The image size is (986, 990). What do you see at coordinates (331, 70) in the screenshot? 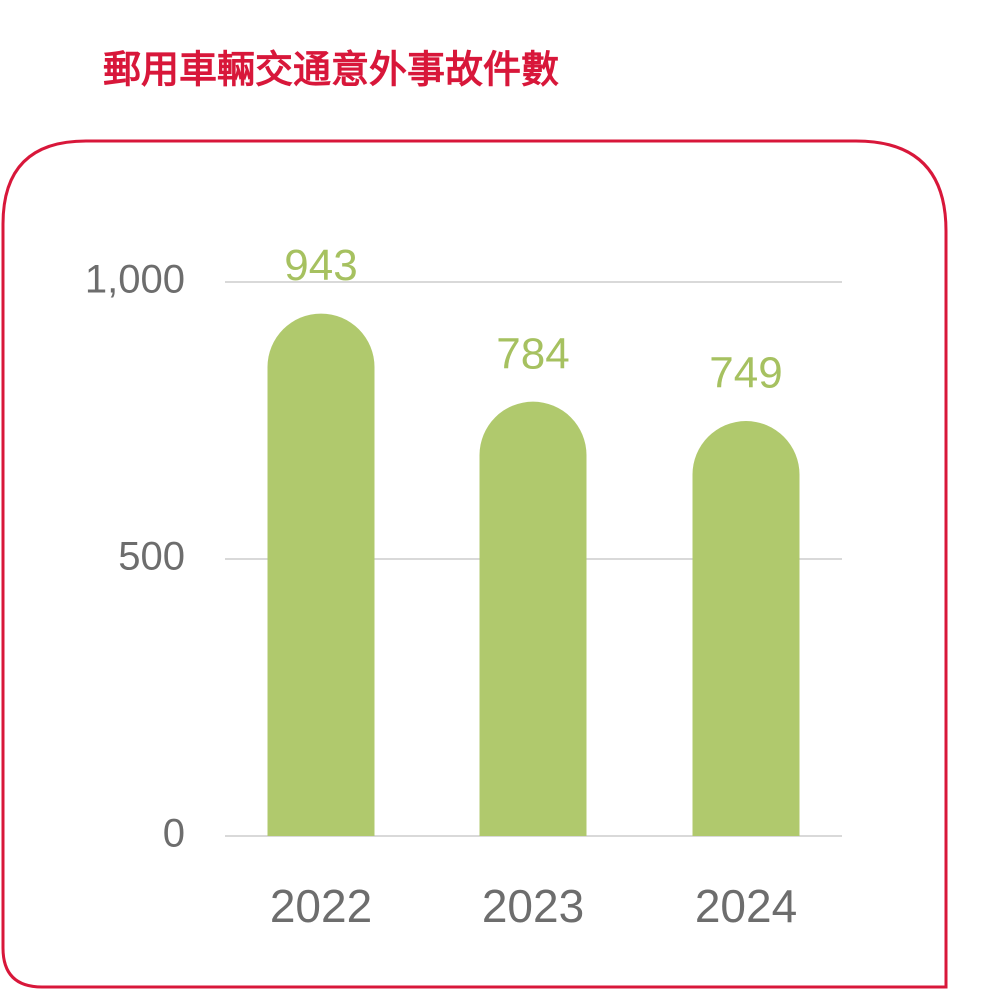
I see `chart-title: 郵用車輛交通意外事故件數` at bounding box center [331, 70].